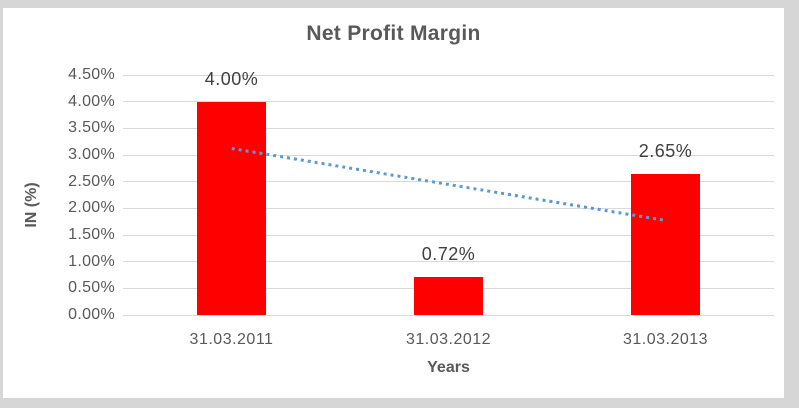  I want to click on y-tick-label: 3.50%, so click(91, 128).